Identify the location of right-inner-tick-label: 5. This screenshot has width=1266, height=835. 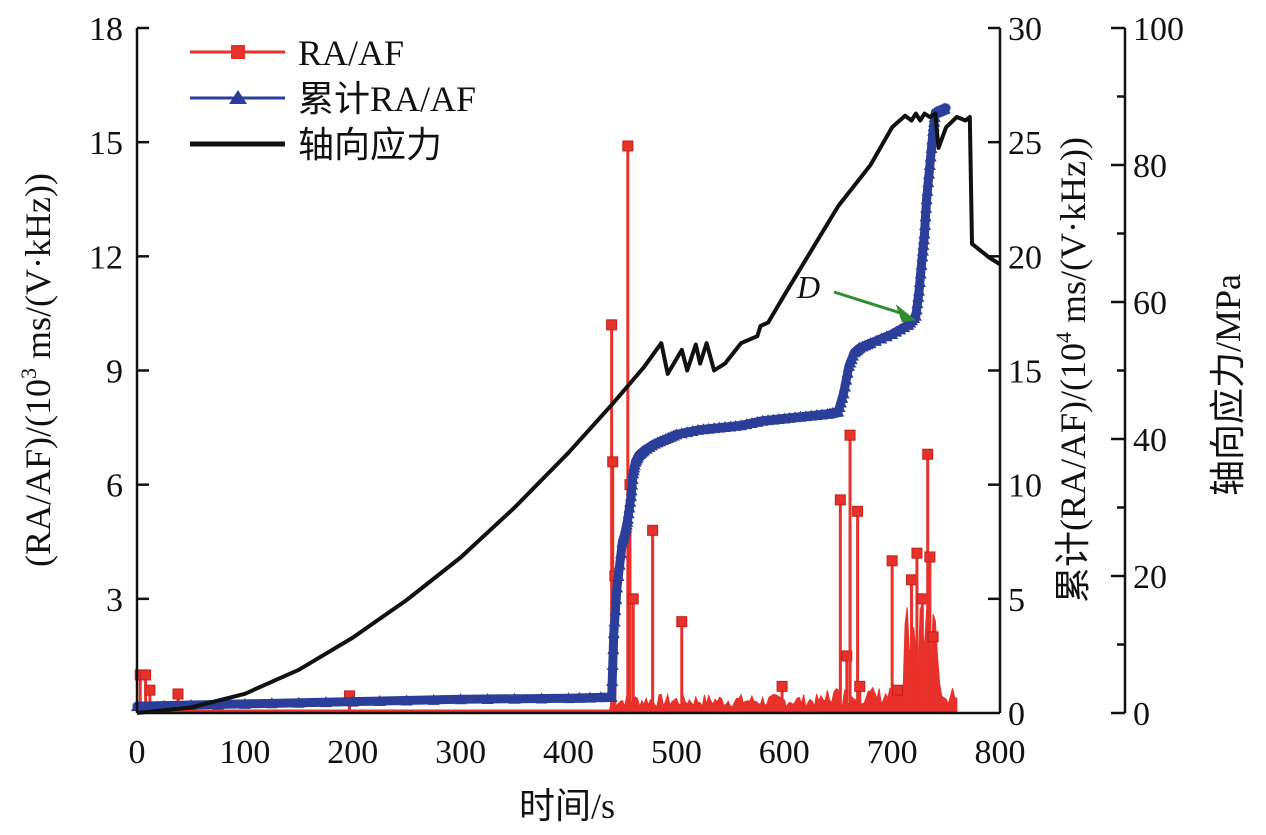
(1016, 600).